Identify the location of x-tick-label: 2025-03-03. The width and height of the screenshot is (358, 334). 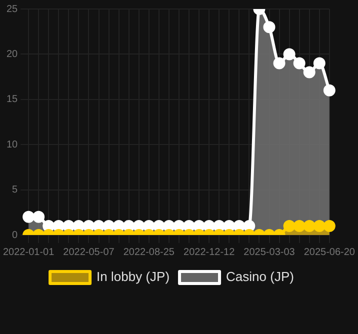
(270, 252).